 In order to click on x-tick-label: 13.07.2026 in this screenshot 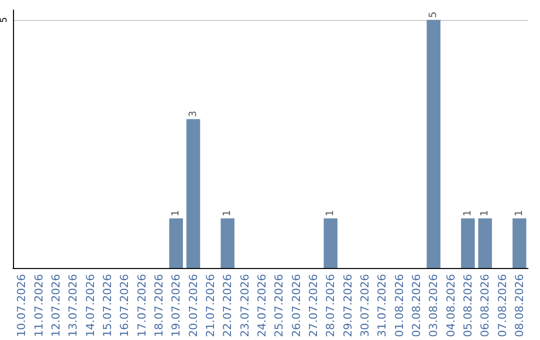, I will do `click(73, 306)`.